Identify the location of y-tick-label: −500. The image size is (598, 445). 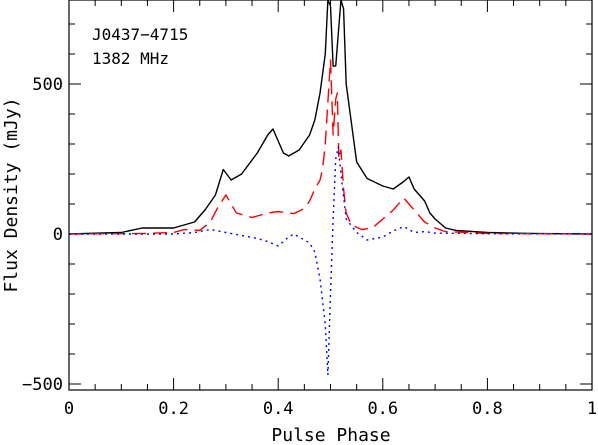
(42, 385).